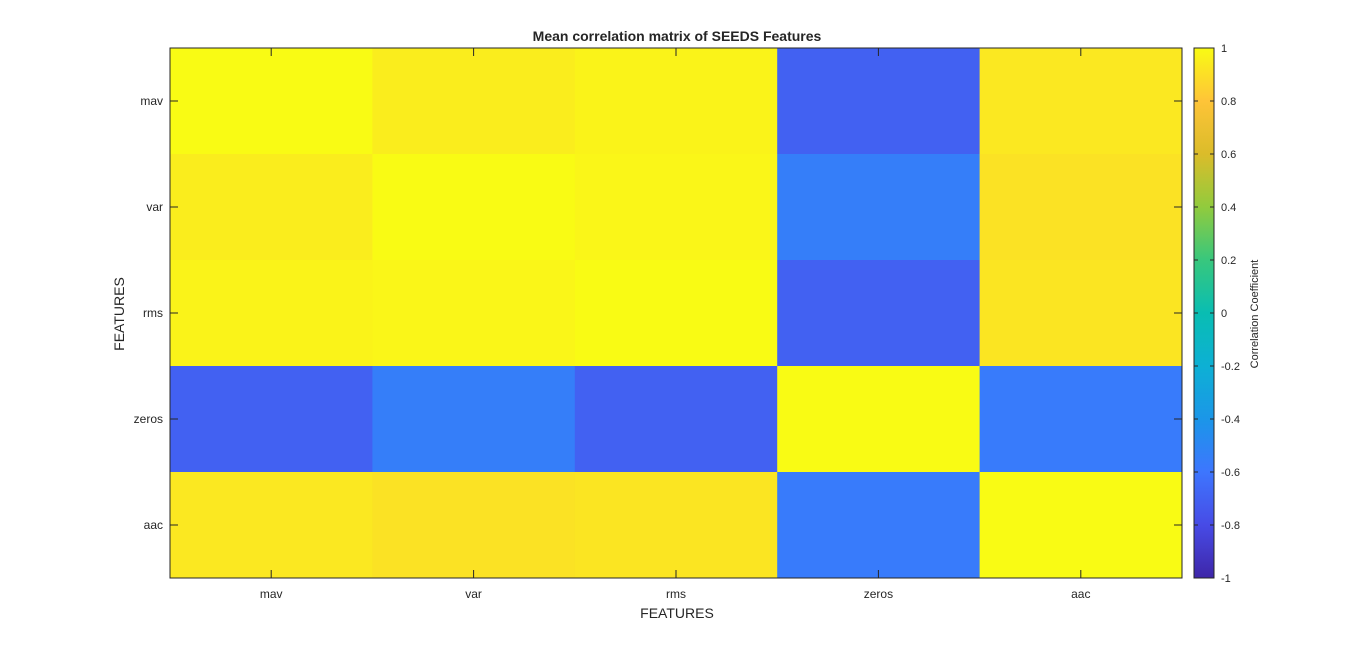  I want to click on x-tick-labels: mav var rms zeros aac, so click(675, 594).